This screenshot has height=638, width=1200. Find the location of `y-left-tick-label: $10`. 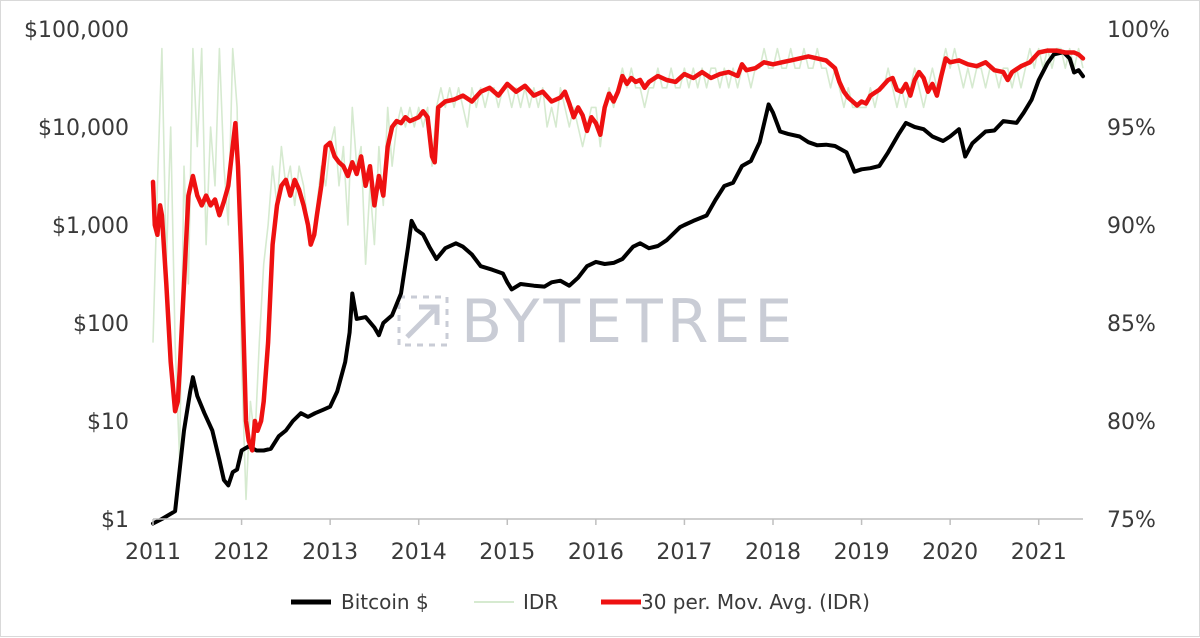

y-left-tick-label: $10 is located at coordinates (108, 422).